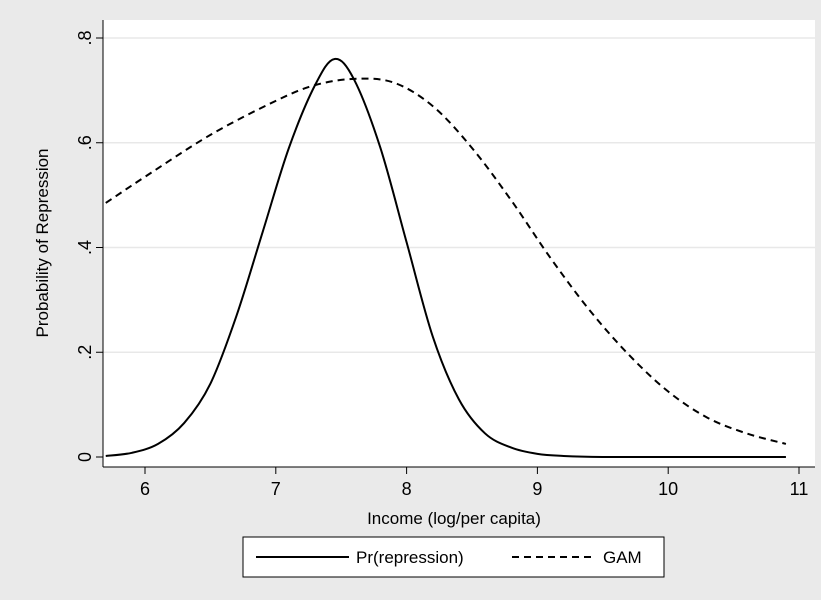 This screenshot has height=600, width=821. What do you see at coordinates (668, 489) in the screenshot?
I see `x-tick-label: 10` at bounding box center [668, 489].